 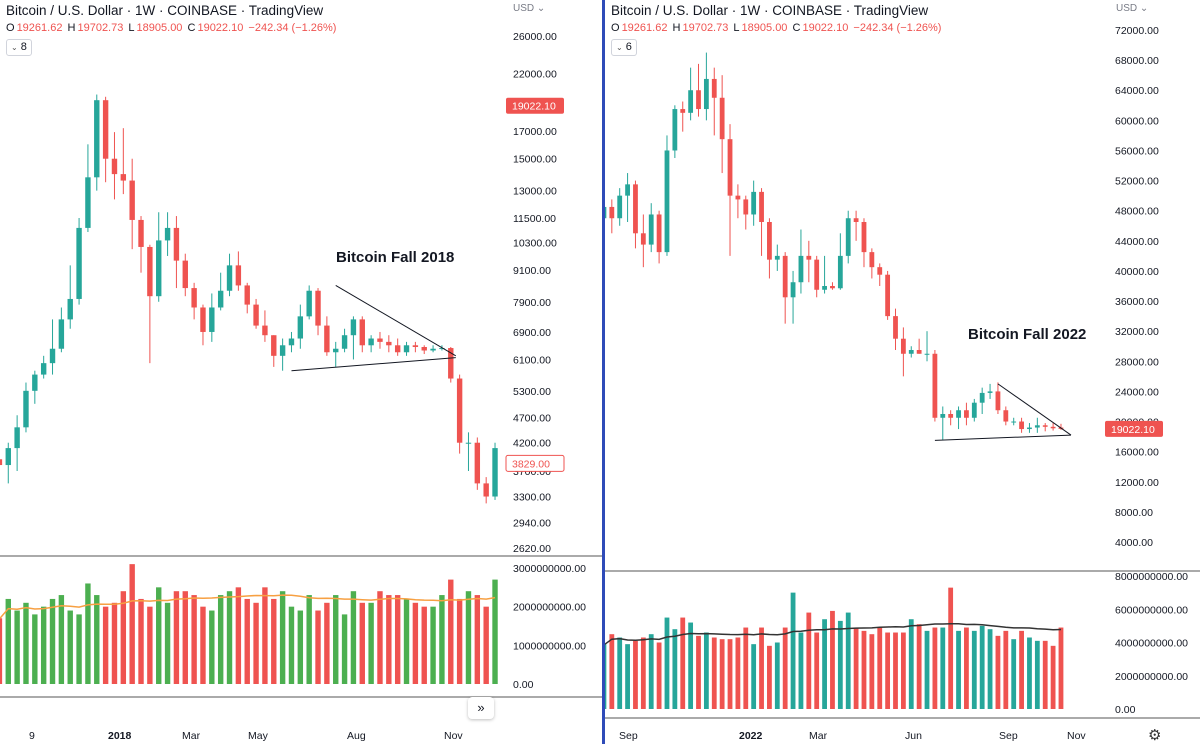 I want to click on y-tick-label: 11500.00, so click(x=534, y=219).